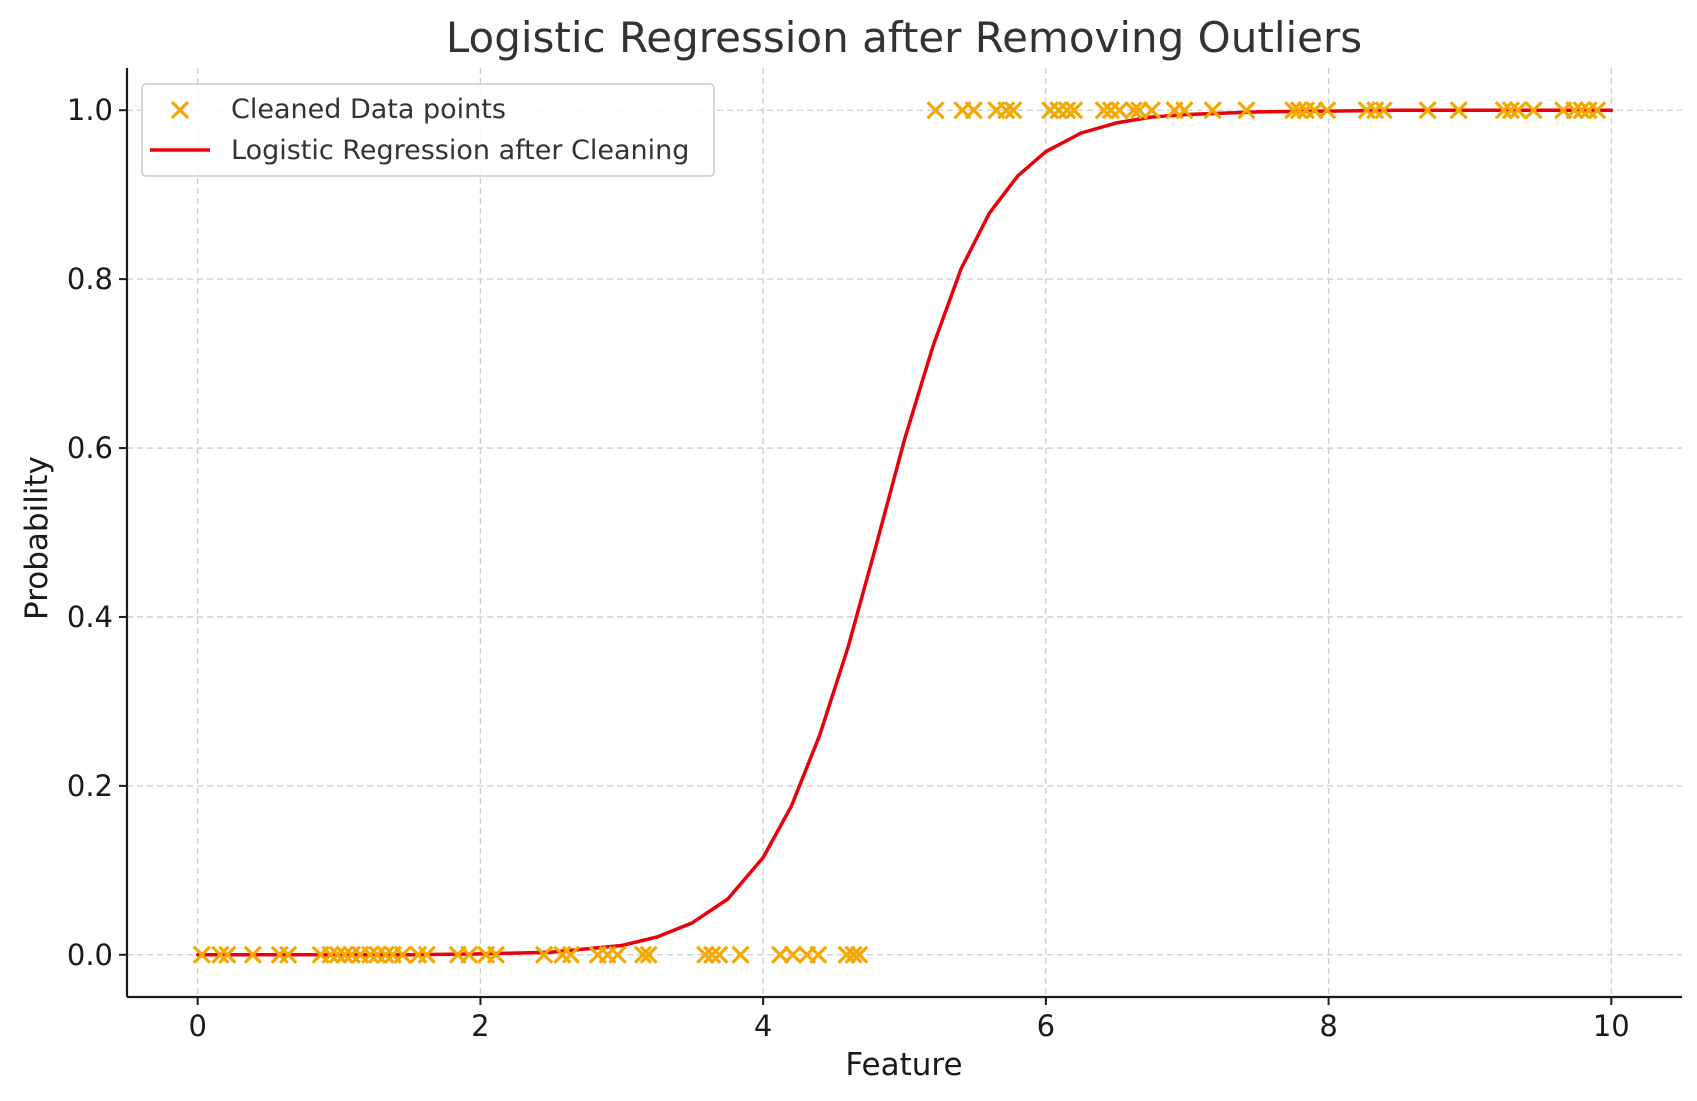 The width and height of the screenshot is (1697, 1101). What do you see at coordinates (90, 448) in the screenshot?
I see `y-tick-label: 0.6` at bounding box center [90, 448].